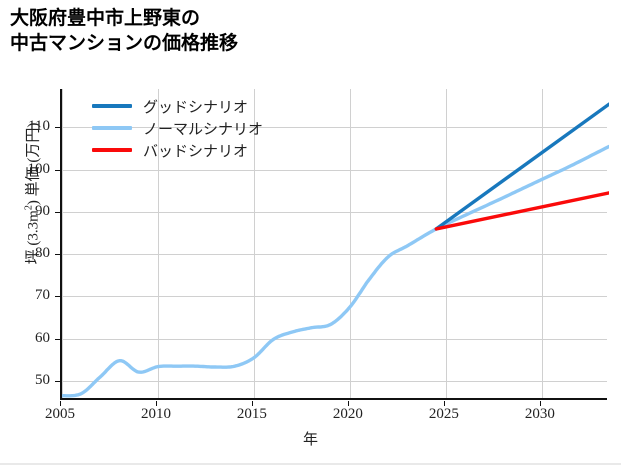 Image resolution: width=621 pixels, height=465 pixels. I want to click on legend-label-bad: バッドシナリオ, so click(196, 151).